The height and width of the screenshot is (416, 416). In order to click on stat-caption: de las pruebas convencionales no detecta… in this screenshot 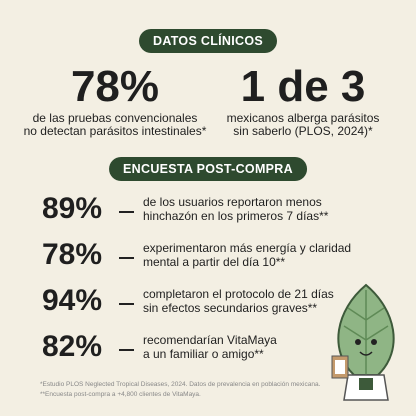, I will do `click(115, 125)`.